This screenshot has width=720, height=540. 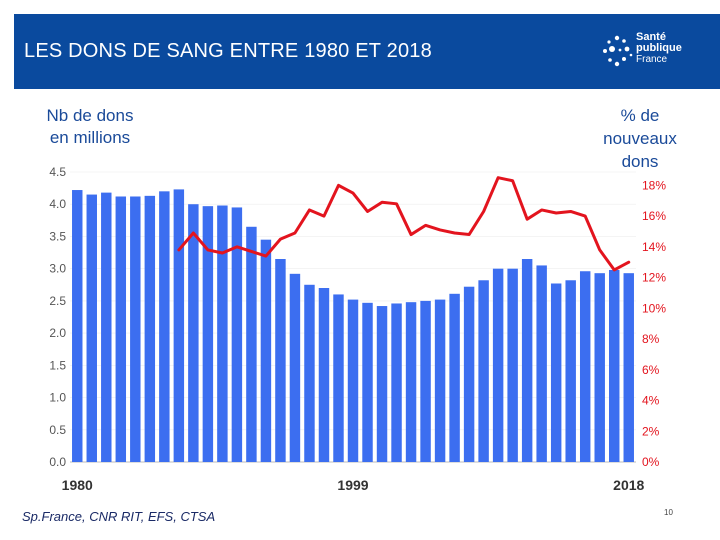 I want to click on left-axis-tick-label: 0.0, so click(x=57, y=462).